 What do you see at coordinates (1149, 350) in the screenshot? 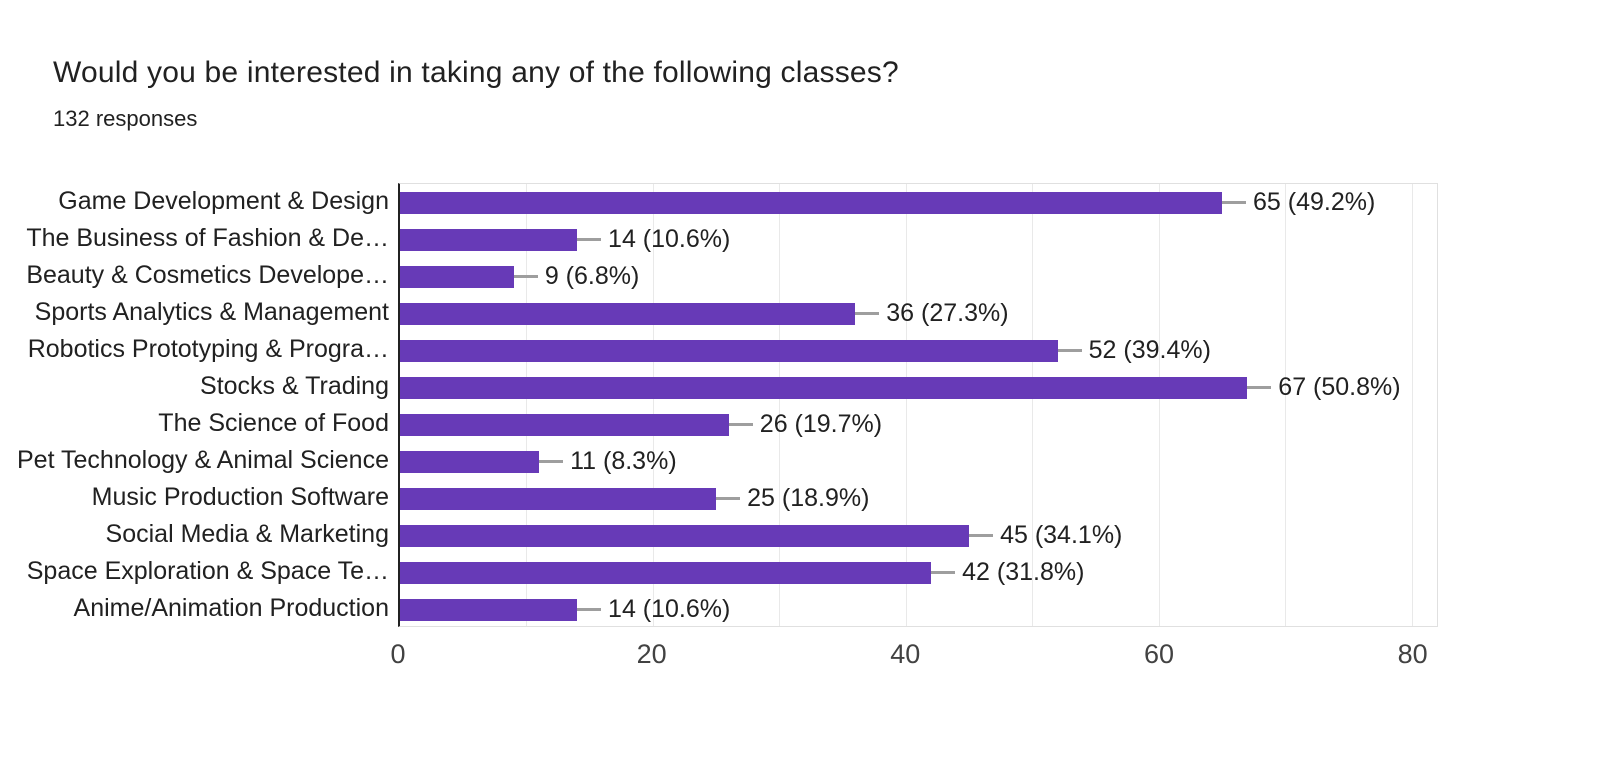
I see `value-label: 52 (39.4%)` at bounding box center [1149, 350].